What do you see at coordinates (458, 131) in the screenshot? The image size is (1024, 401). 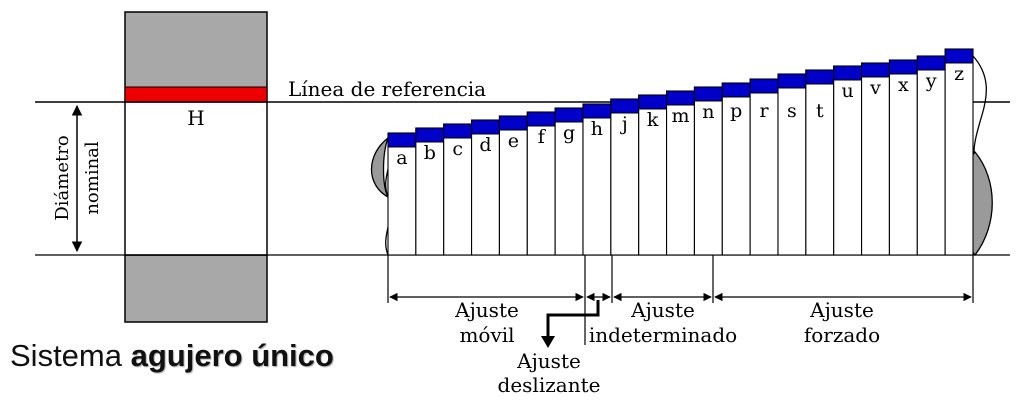 I see `tolerance-zone-c` at bounding box center [458, 131].